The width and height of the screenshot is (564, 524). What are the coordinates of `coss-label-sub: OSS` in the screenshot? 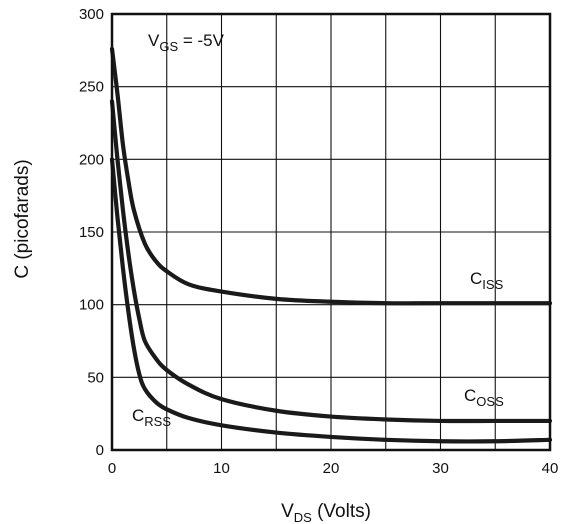 It's located at (490, 401).